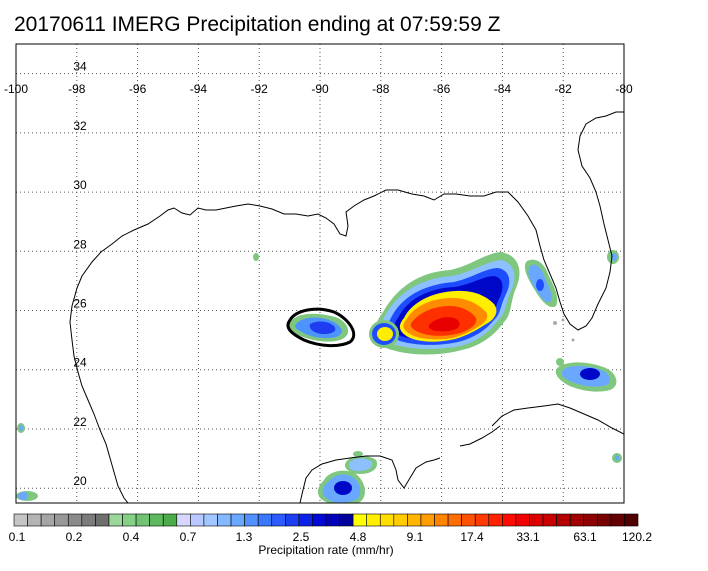 The image size is (708, 571). What do you see at coordinates (321, 327) in the screenshot?
I see `highlight-contour` at bounding box center [321, 327].